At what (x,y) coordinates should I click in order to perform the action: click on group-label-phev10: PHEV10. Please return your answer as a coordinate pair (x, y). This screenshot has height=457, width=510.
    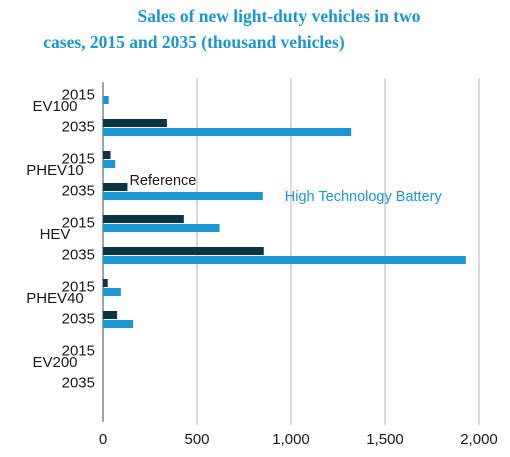
    Looking at the image, I should click on (55, 170).